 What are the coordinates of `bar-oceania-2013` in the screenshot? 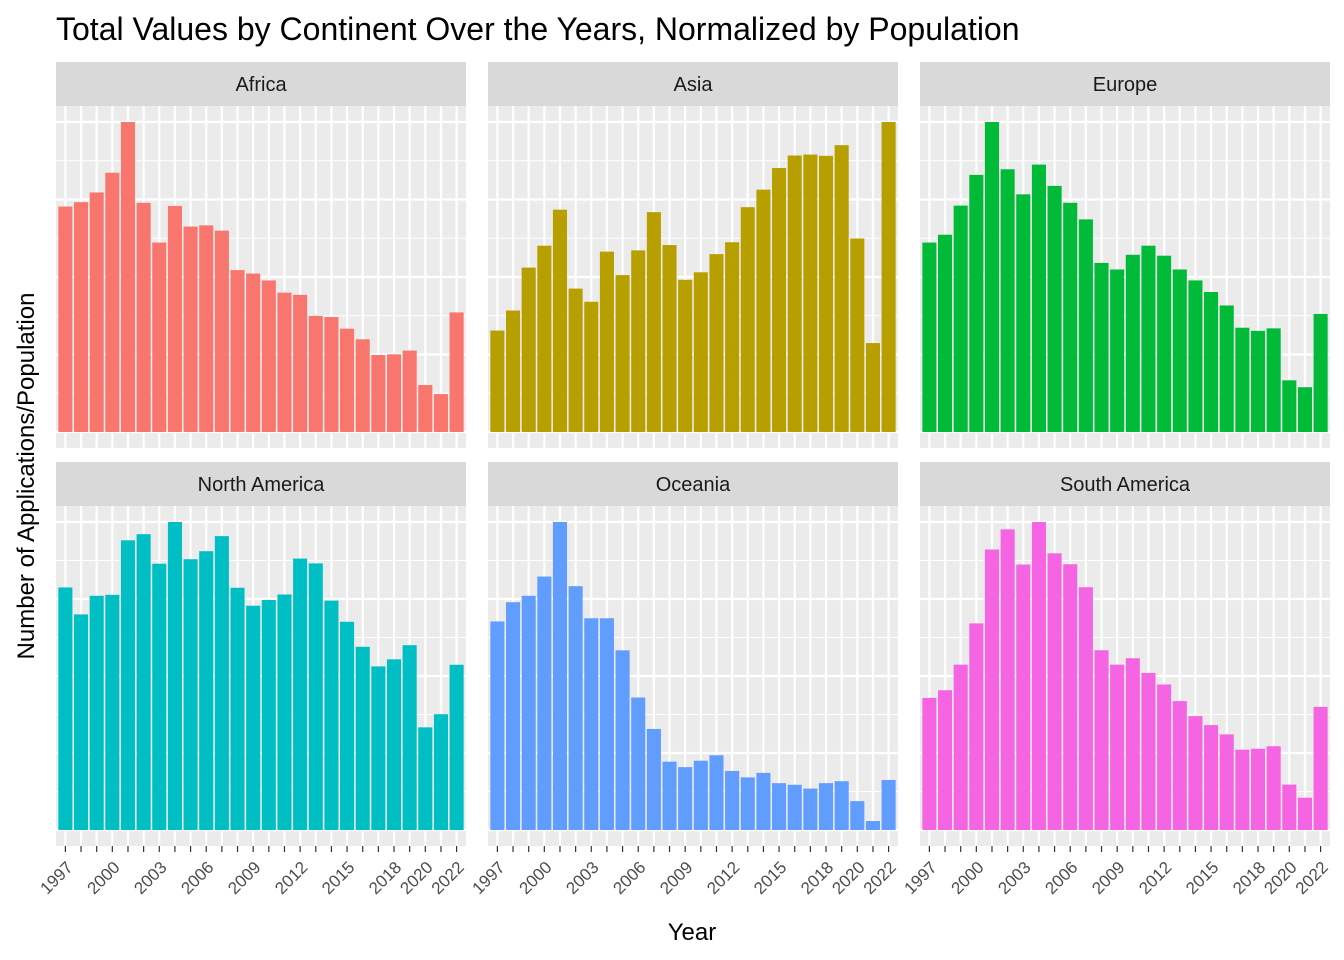 It's located at (747, 803).